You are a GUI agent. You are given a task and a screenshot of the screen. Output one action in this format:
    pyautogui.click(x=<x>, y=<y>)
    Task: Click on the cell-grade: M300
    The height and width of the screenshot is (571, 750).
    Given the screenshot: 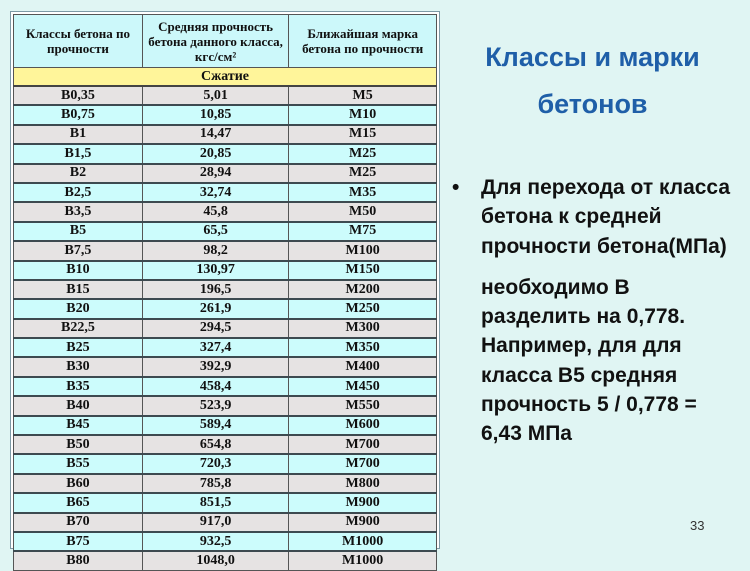 What is the action you would take?
    pyautogui.click(x=362, y=328)
    